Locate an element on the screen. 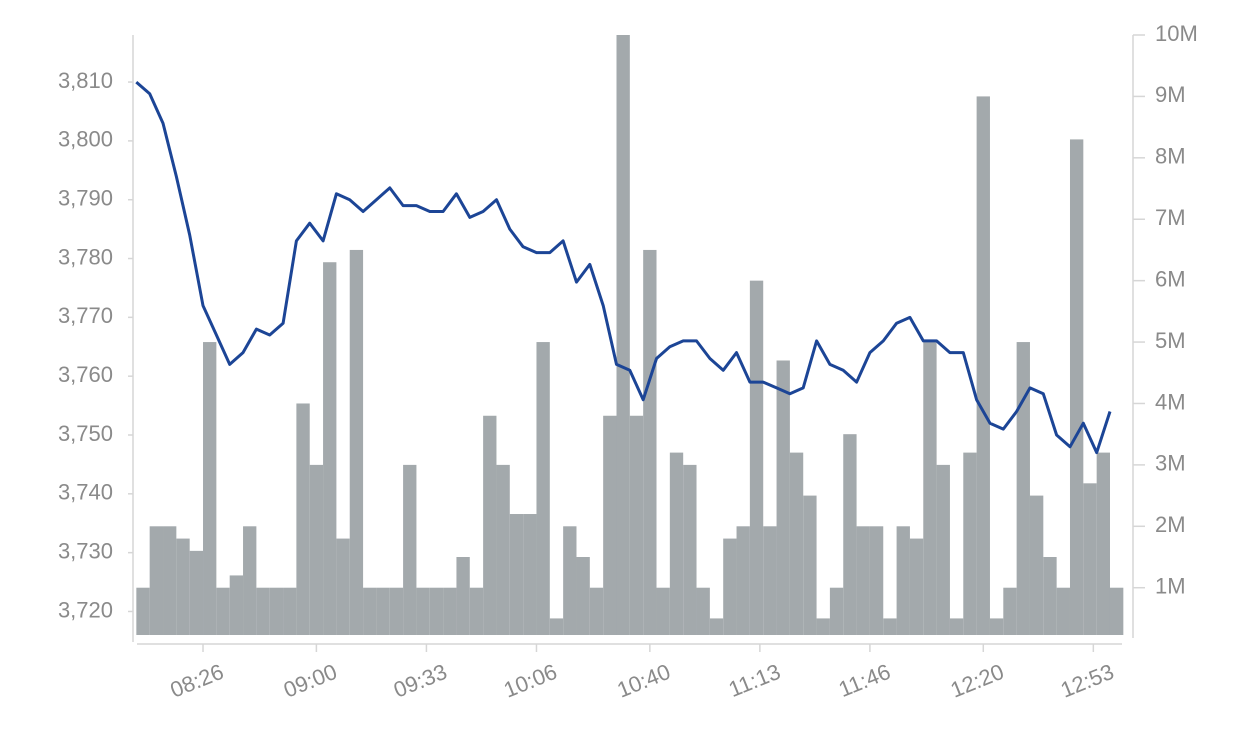 This screenshot has height=739, width=1245. y2-tick-label: 1M is located at coordinates (1170, 586).